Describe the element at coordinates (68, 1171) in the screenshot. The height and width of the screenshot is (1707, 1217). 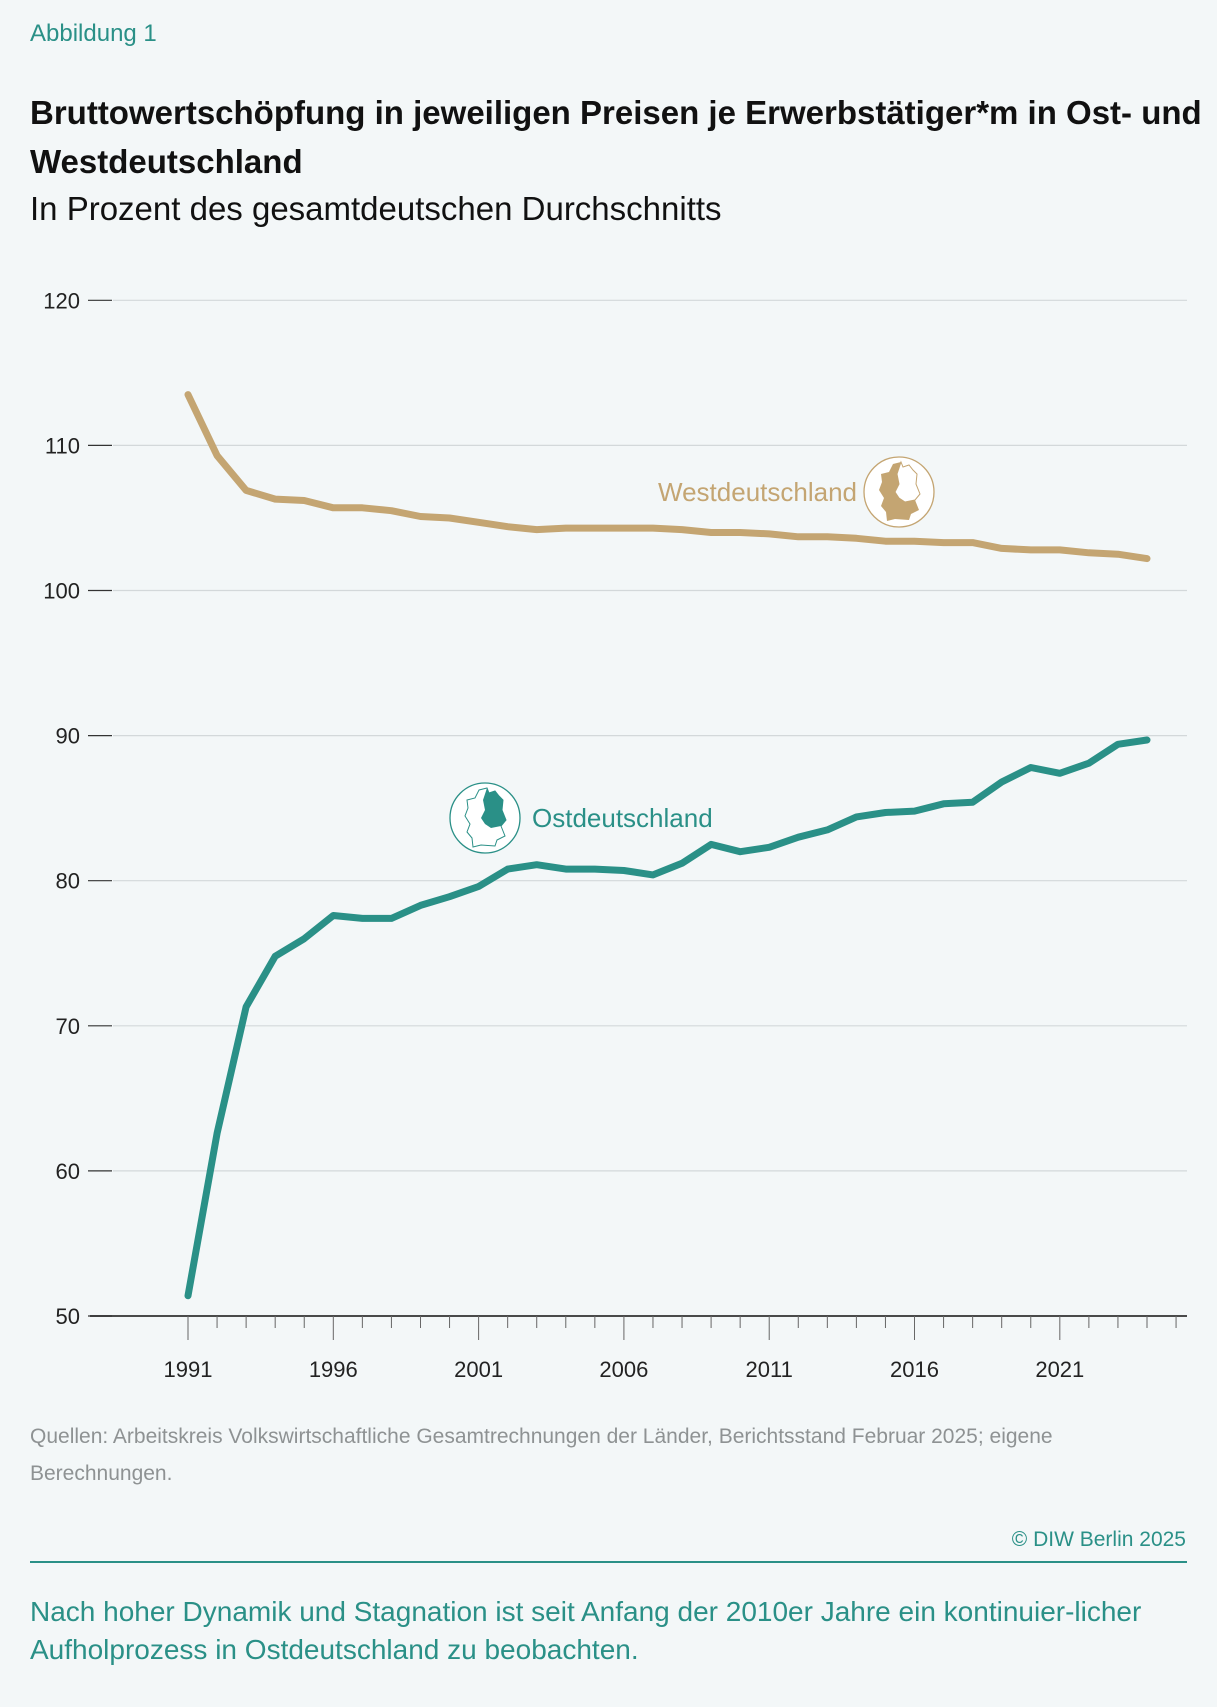
I see `y-tick-label: 60` at that location.